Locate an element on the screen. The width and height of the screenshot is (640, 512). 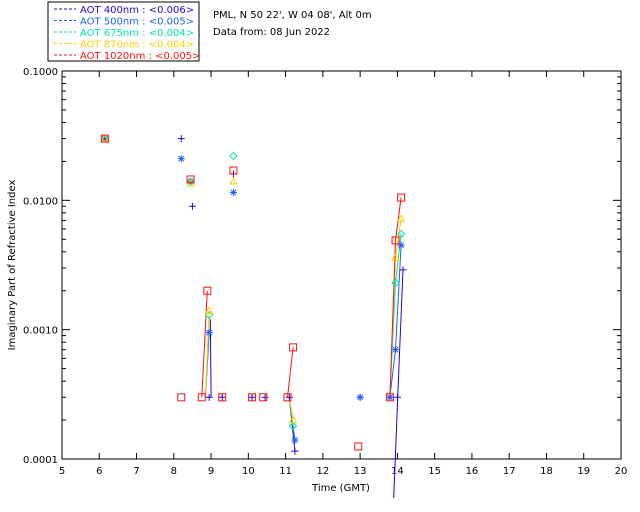
x-tick-label: 11 is located at coordinates (285, 471).